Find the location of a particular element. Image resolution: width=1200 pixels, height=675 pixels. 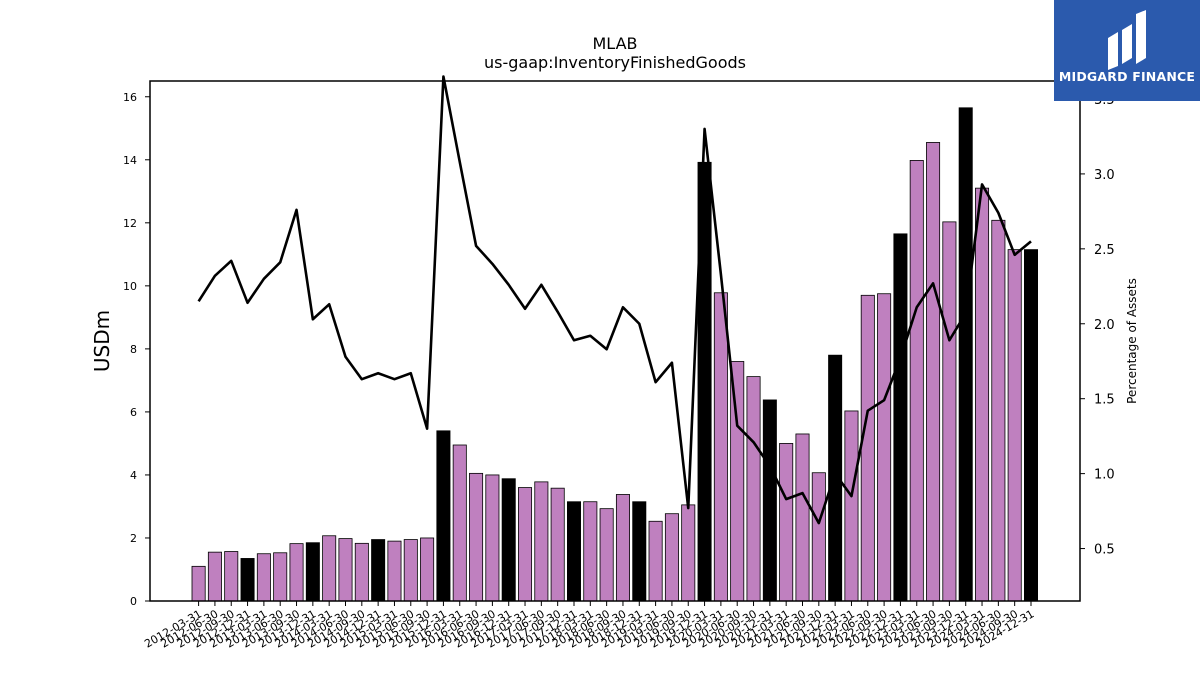

y2-tick-label: 1.0 is located at coordinates (1104, 475).